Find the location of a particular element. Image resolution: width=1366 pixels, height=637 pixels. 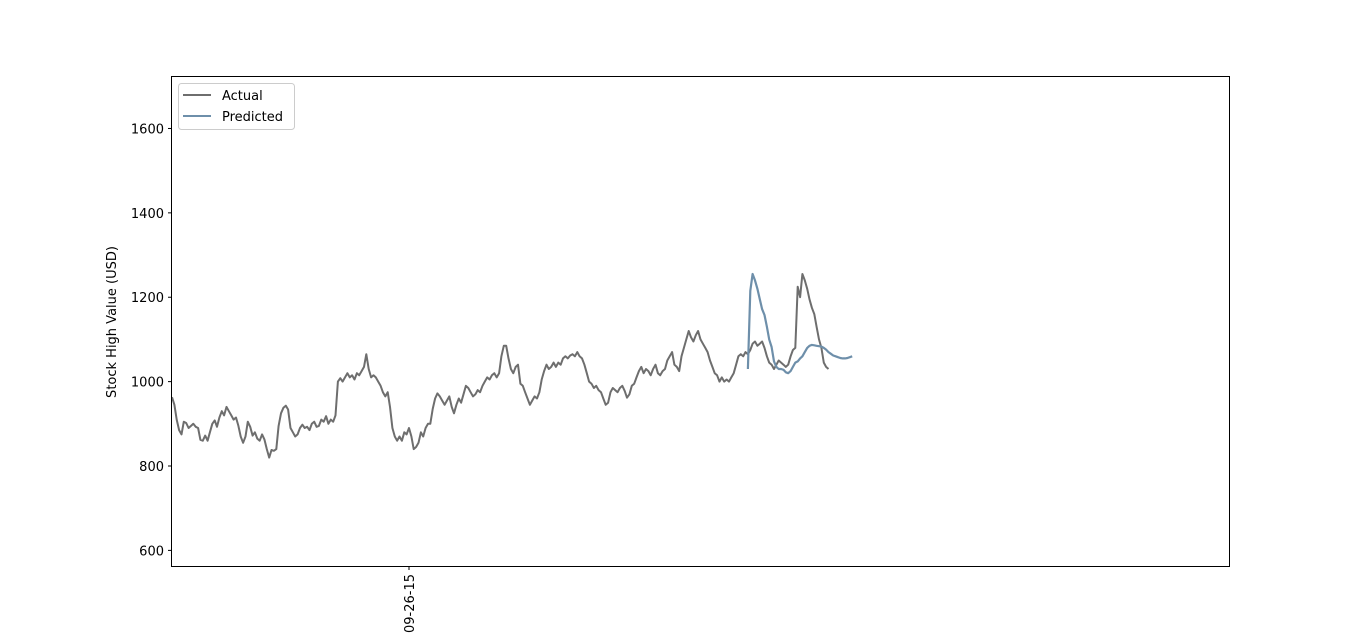

series-line-predicted is located at coordinates (799, 323).